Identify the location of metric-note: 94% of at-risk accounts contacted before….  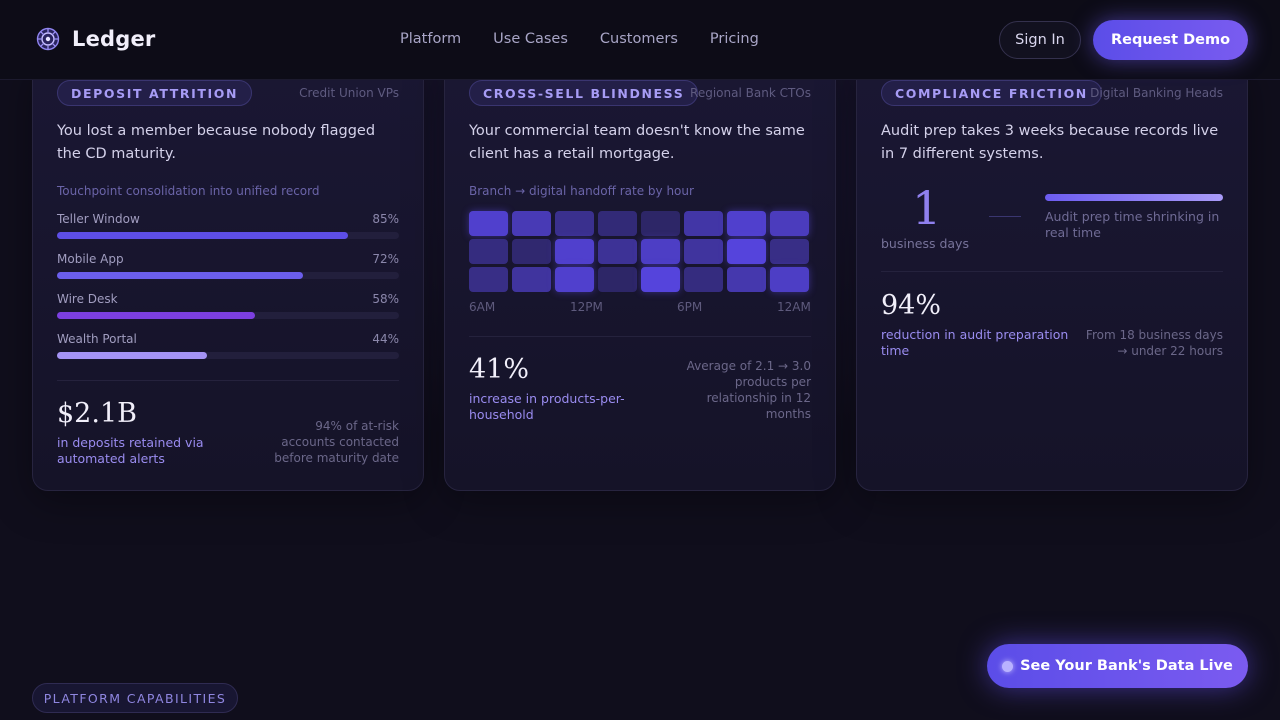
(336, 442).